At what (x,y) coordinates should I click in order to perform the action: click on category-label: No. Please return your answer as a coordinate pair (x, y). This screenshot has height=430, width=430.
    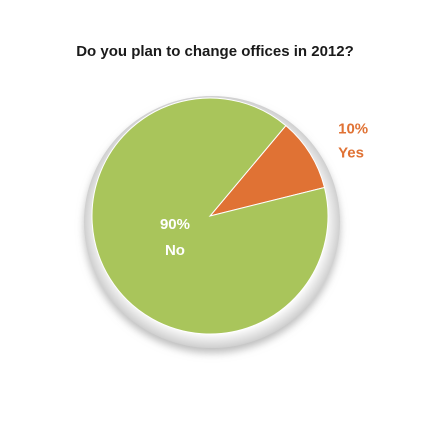
    Looking at the image, I should click on (175, 250).